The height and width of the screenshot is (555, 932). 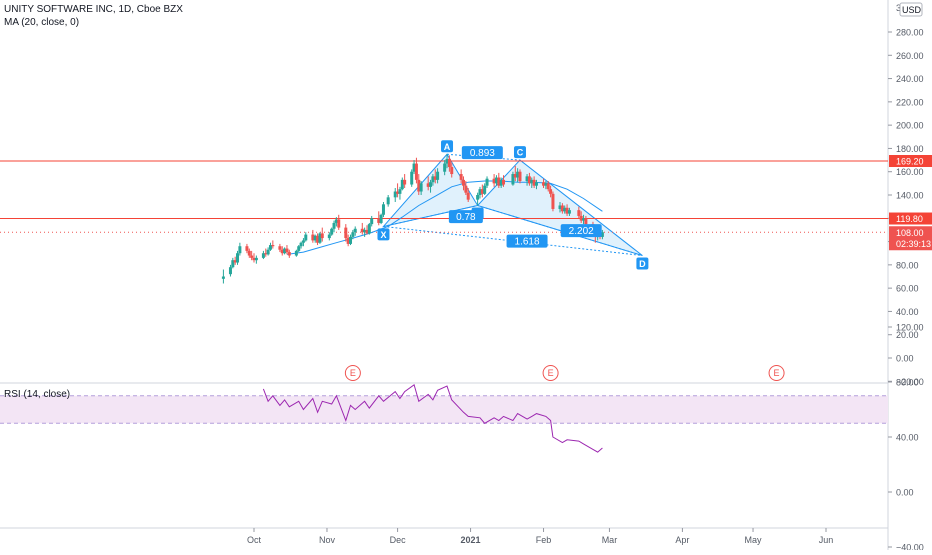 What do you see at coordinates (430, 215) in the screenshot?
I see `pattern-ratio-line-xb` at bounding box center [430, 215].